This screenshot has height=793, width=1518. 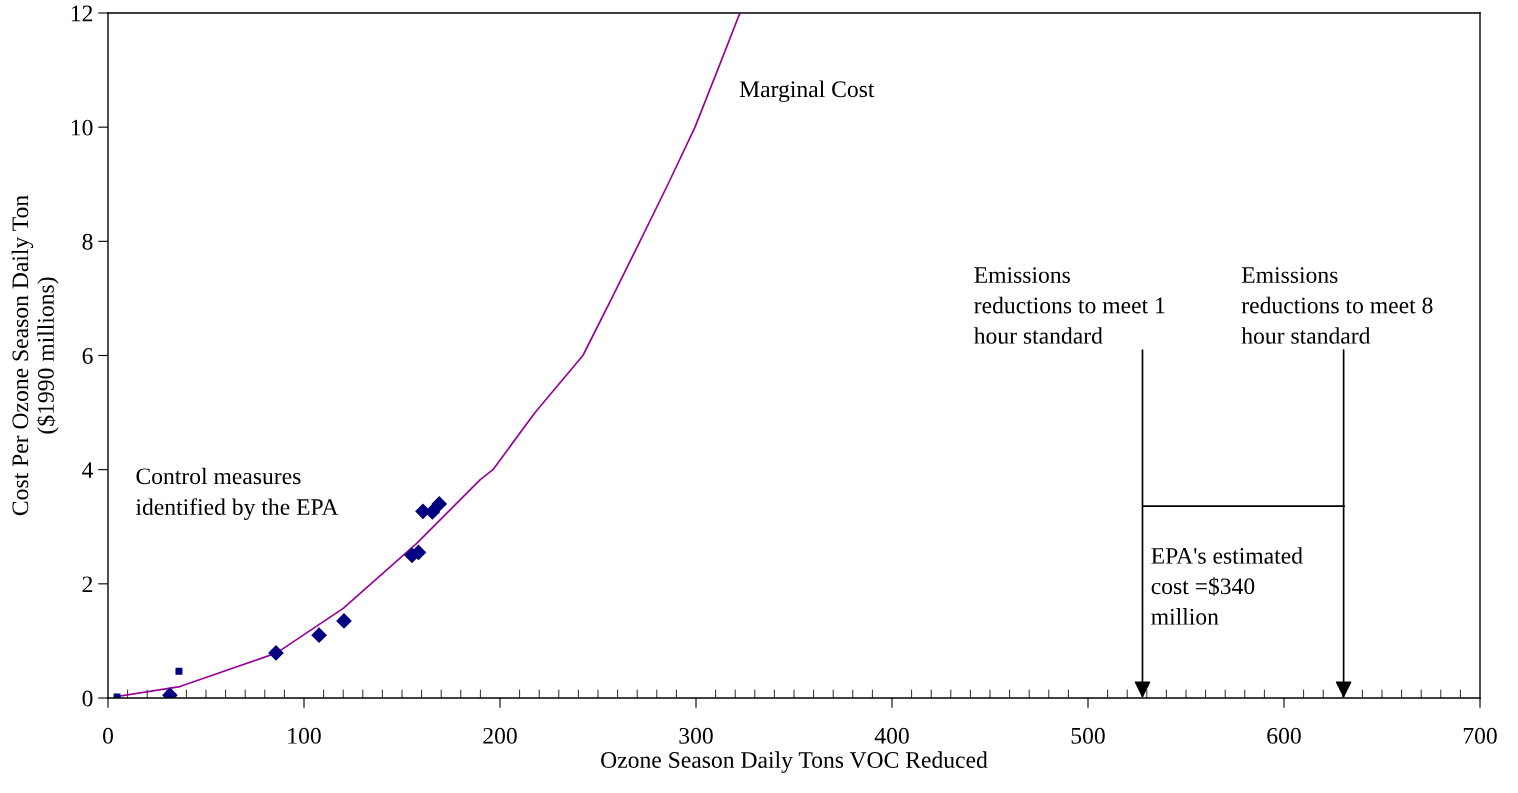 I want to click on x-axis-title: Ozone Season Daily Tons VOC Reduced, so click(x=794, y=762).